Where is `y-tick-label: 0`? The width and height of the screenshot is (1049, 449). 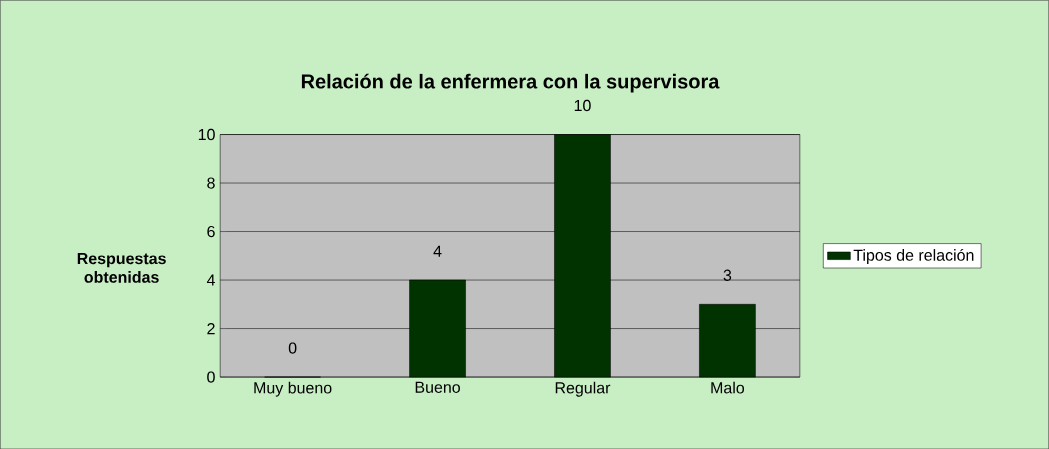
y-tick-label: 0 is located at coordinates (211, 377).